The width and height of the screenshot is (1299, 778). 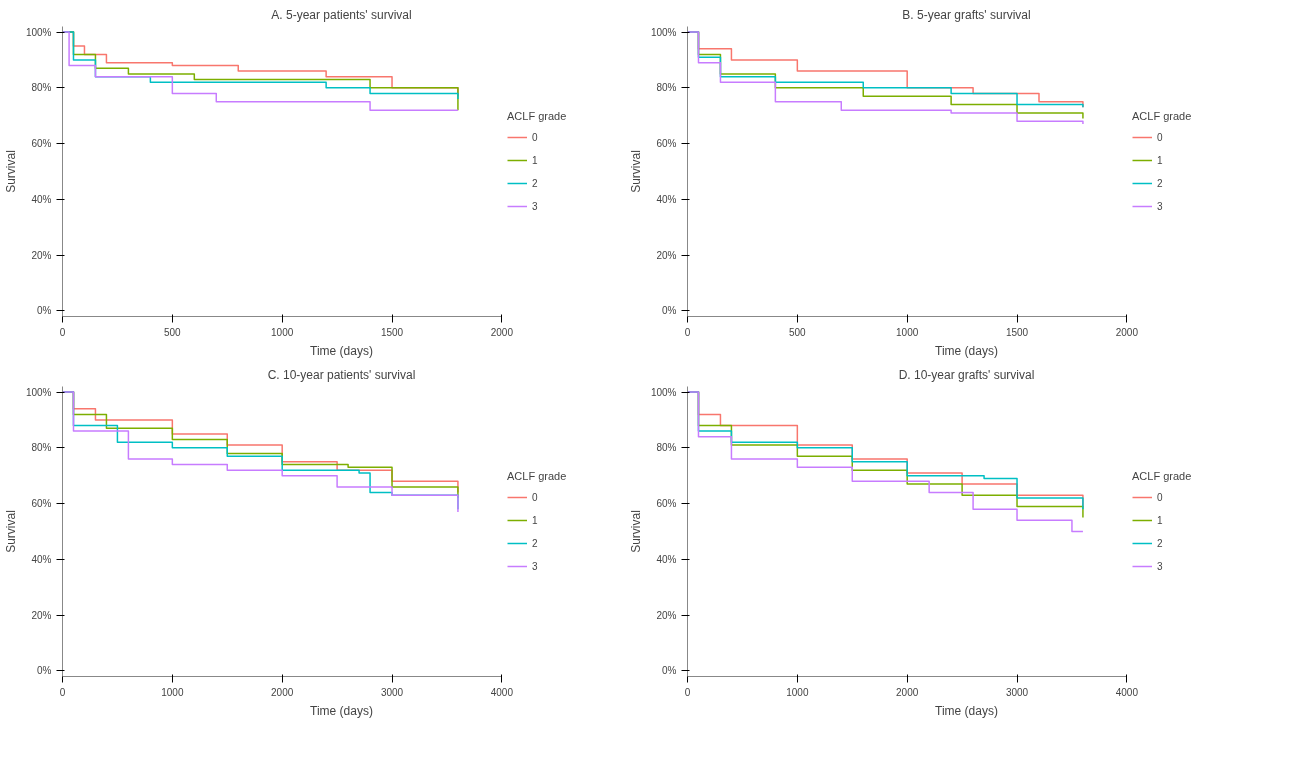 What do you see at coordinates (341, 374) in the screenshot?
I see `chart-title: C. 10-year patients' survival` at bounding box center [341, 374].